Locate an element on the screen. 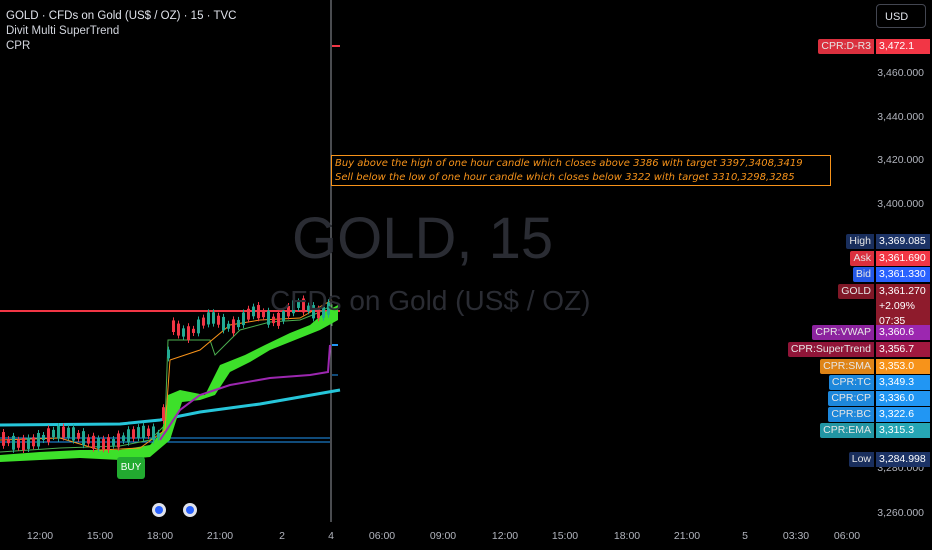 This screenshot has width=932, height=550. time-axis-label: 12:00 is located at coordinates (505, 536).